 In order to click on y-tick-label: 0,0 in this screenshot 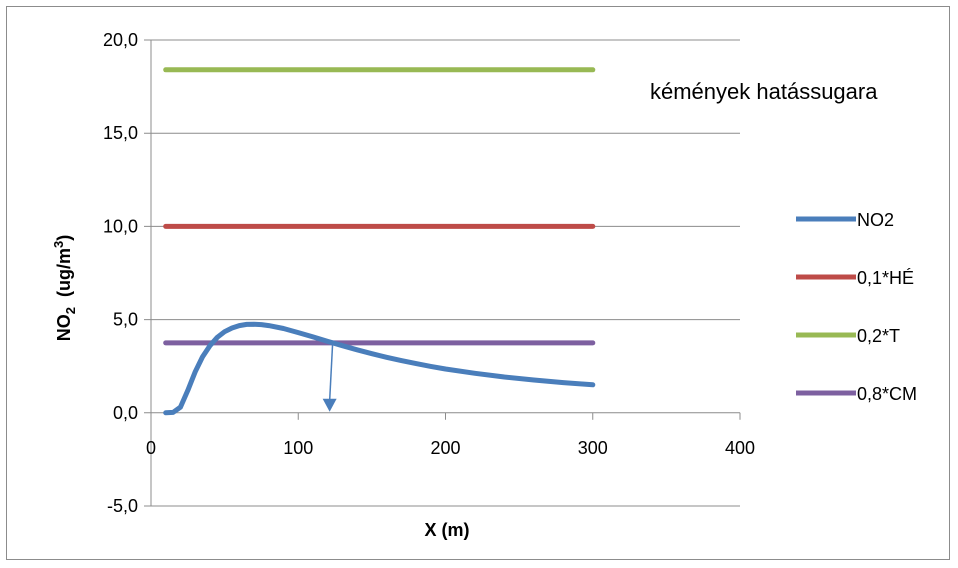, I will do `click(125, 413)`.